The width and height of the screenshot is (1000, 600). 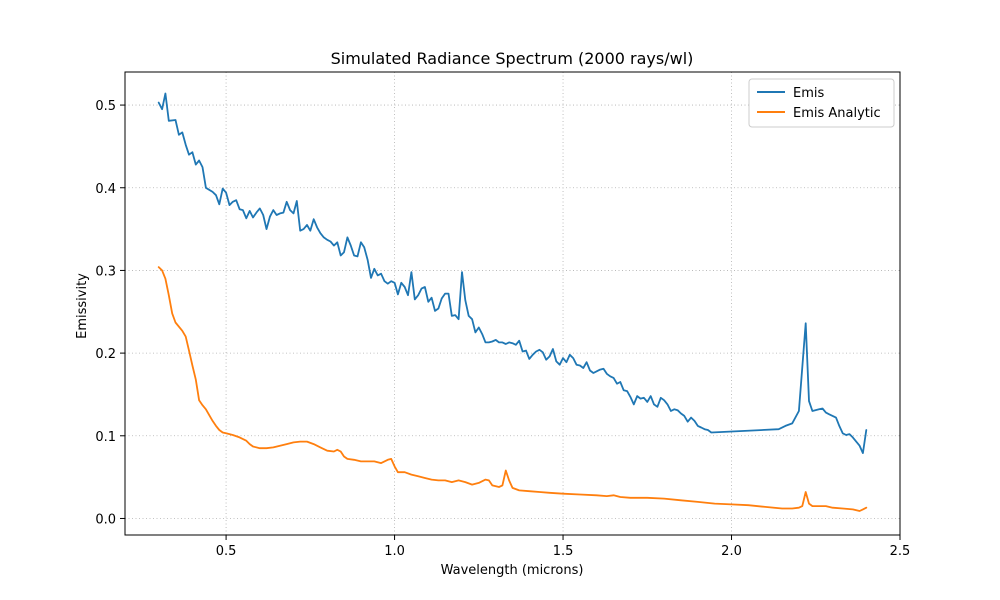 What do you see at coordinates (105, 354) in the screenshot?
I see `y-tick-label: 0.2` at bounding box center [105, 354].